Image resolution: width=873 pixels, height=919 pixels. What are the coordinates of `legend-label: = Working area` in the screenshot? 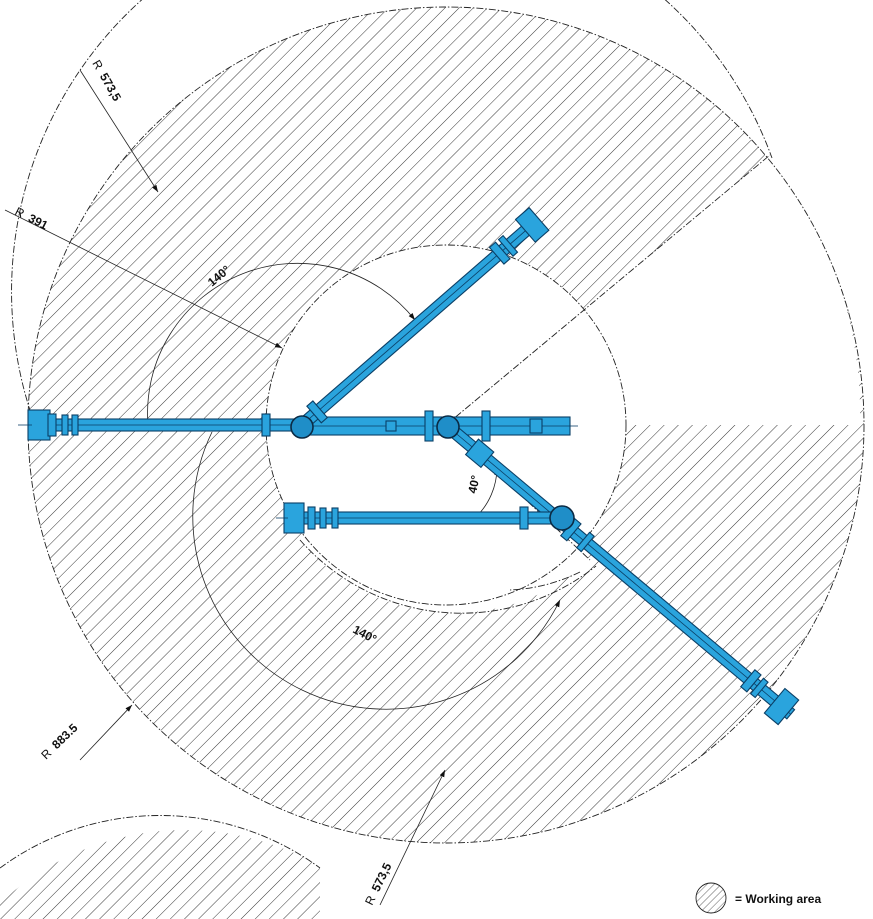 It's located at (778, 899).